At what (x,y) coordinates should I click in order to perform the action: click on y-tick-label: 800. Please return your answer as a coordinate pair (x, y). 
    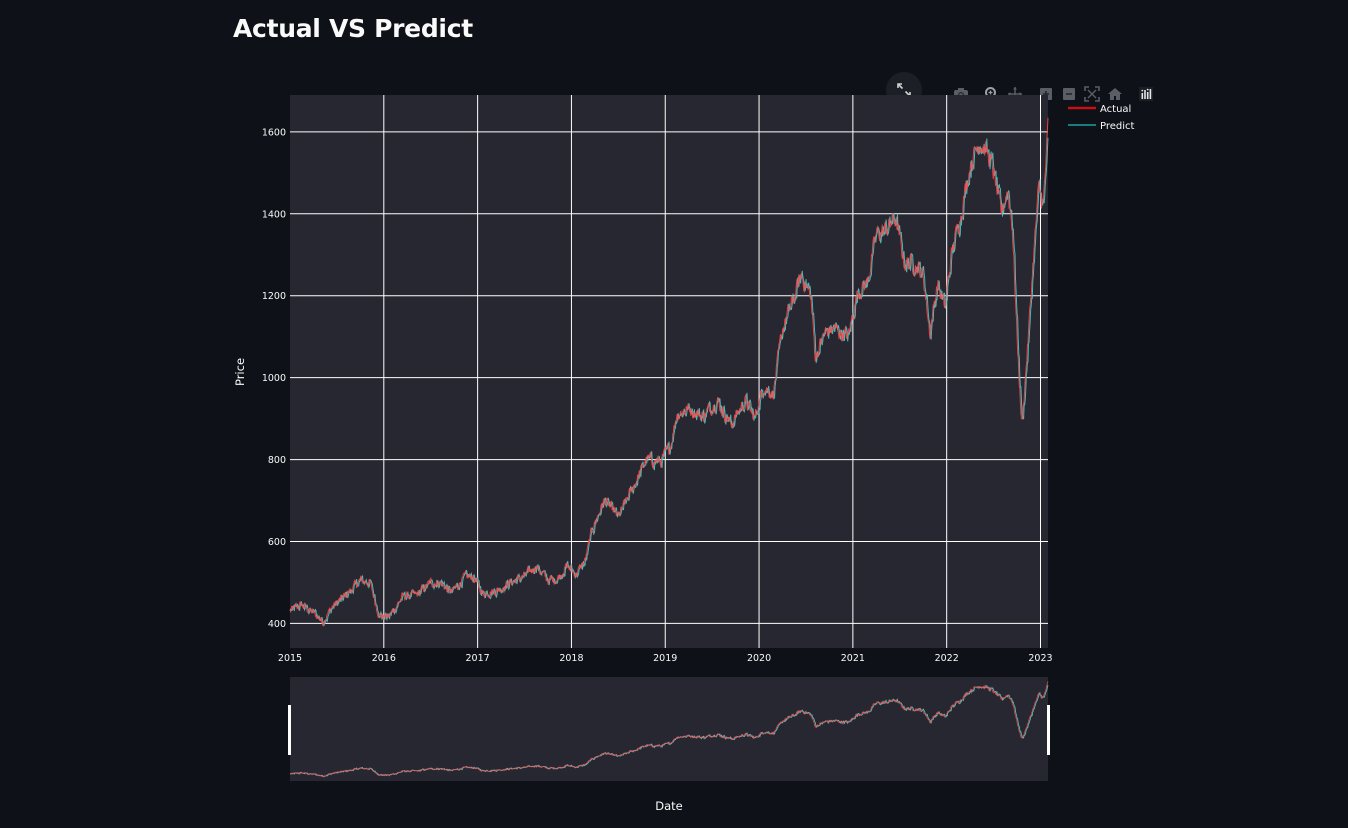
    Looking at the image, I should click on (277, 460).